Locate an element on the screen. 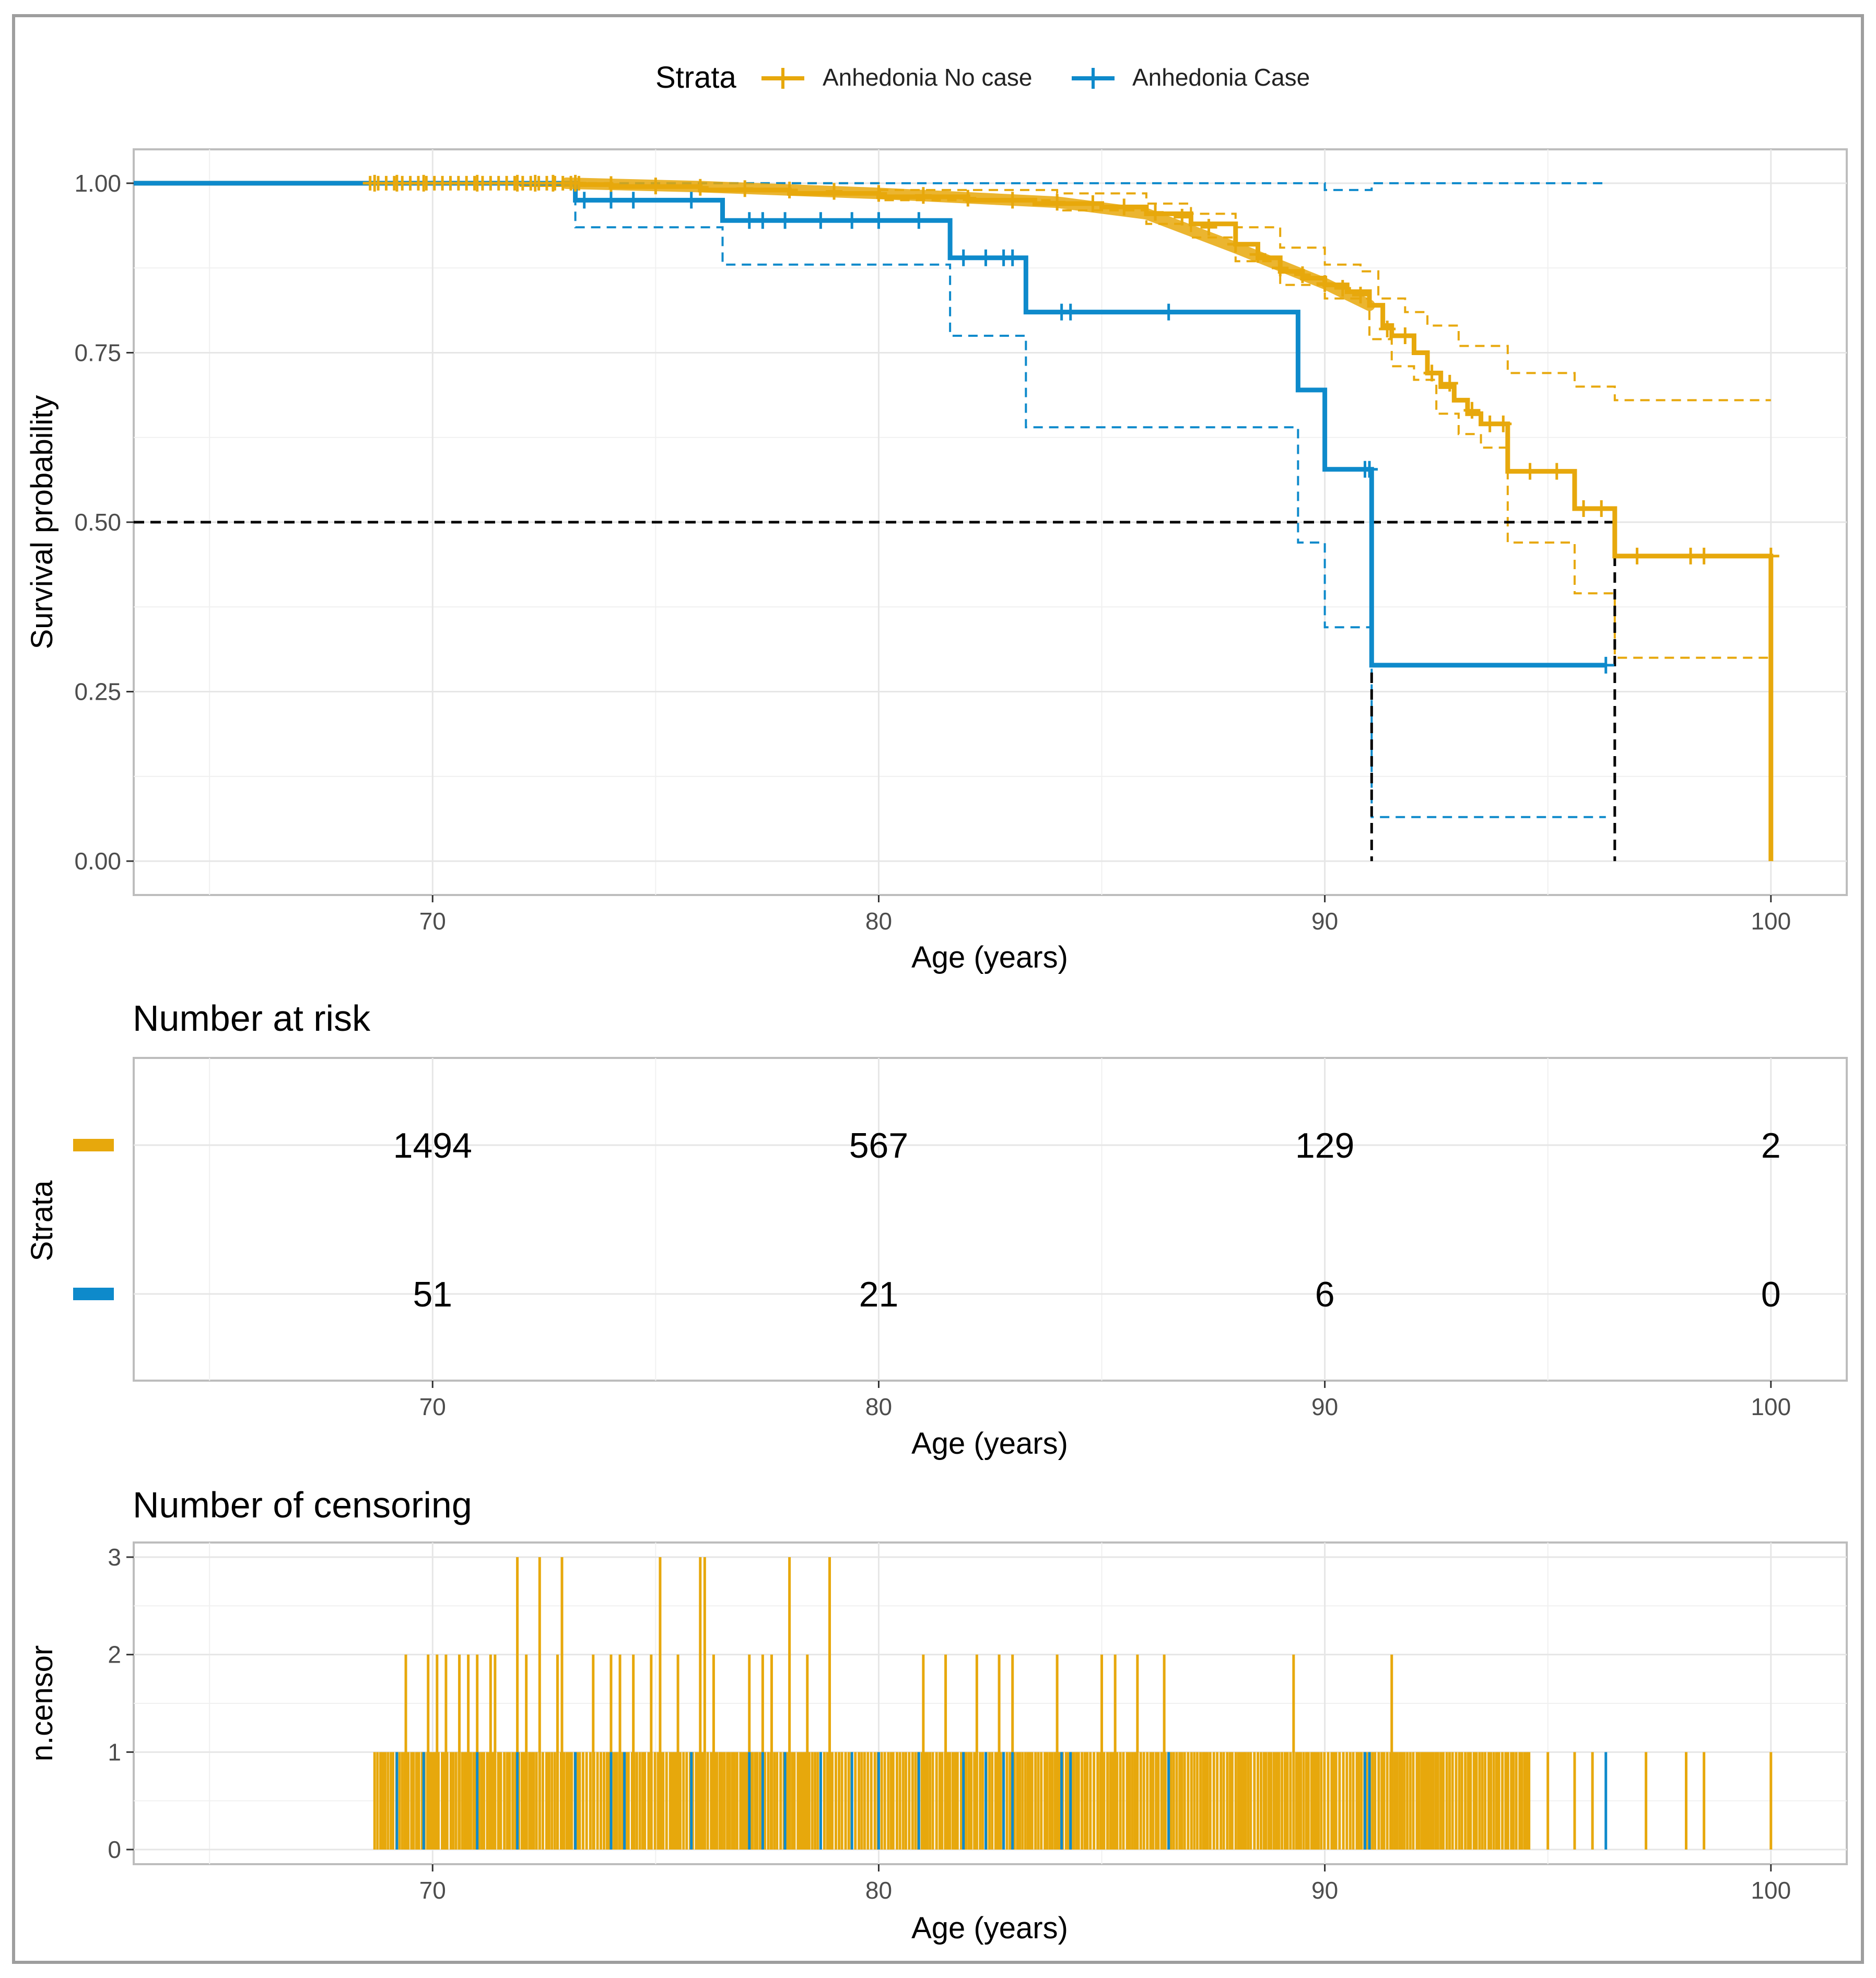 Image resolution: width=1876 pixels, height=1978 pixels. survival-y-tick-label: 1.00 is located at coordinates (98, 183).